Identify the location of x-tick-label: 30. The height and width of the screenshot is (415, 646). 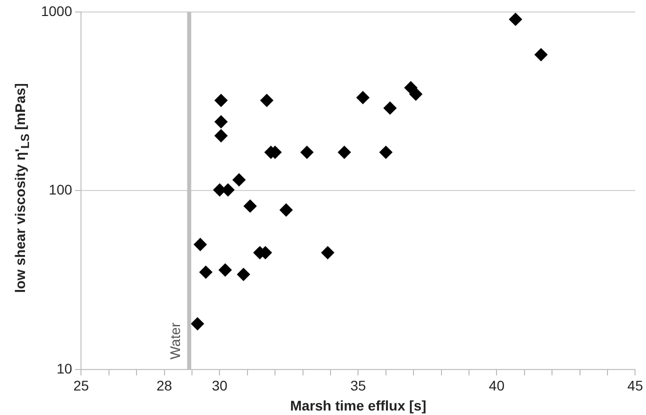
(220, 386).